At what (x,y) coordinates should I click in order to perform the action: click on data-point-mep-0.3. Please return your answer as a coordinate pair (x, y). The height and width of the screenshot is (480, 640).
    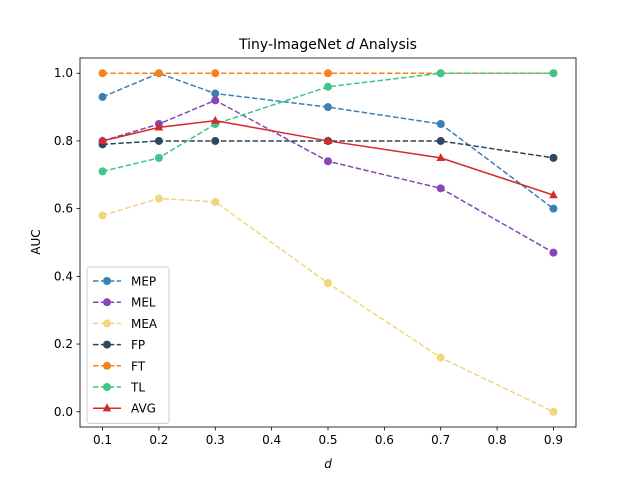
    Looking at the image, I should click on (215, 93).